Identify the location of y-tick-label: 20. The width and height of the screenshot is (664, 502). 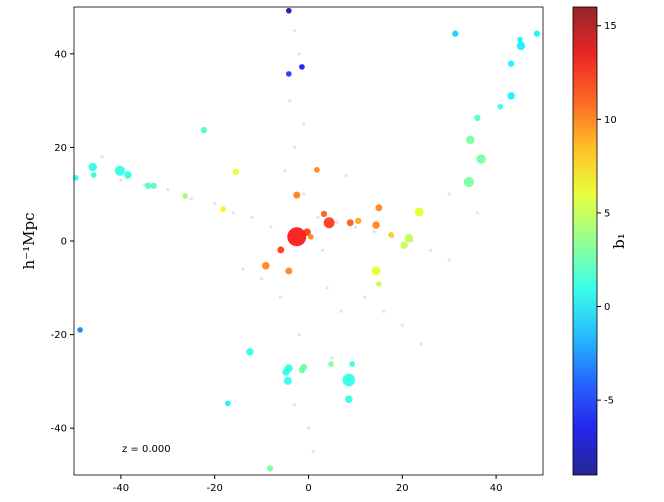
(60, 148).